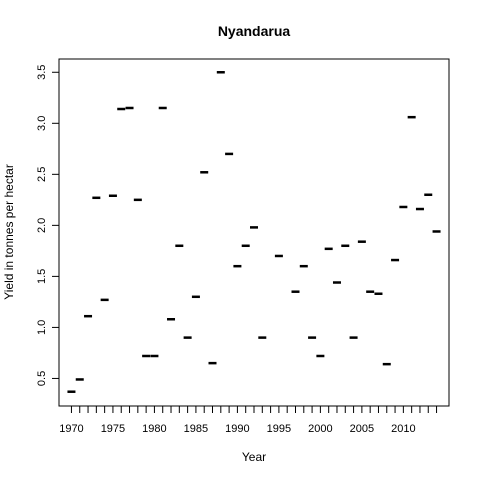 This screenshot has height=480, width=480. What do you see at coordinates (248, 420) in the screenshot?
I see `x-axis: 1970 1975 1980 1985 1990 1995 2000 2005 2010` at bounding box center [248, 420].